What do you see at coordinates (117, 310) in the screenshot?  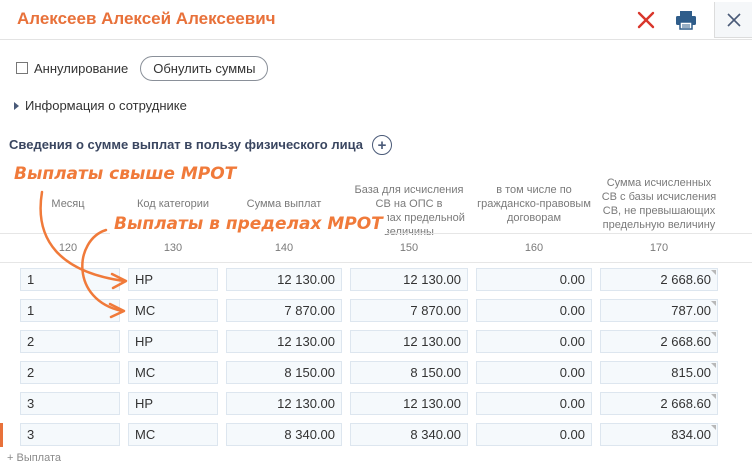 I see `arrow-within-mrot-head` at bounding box center [117, 310].